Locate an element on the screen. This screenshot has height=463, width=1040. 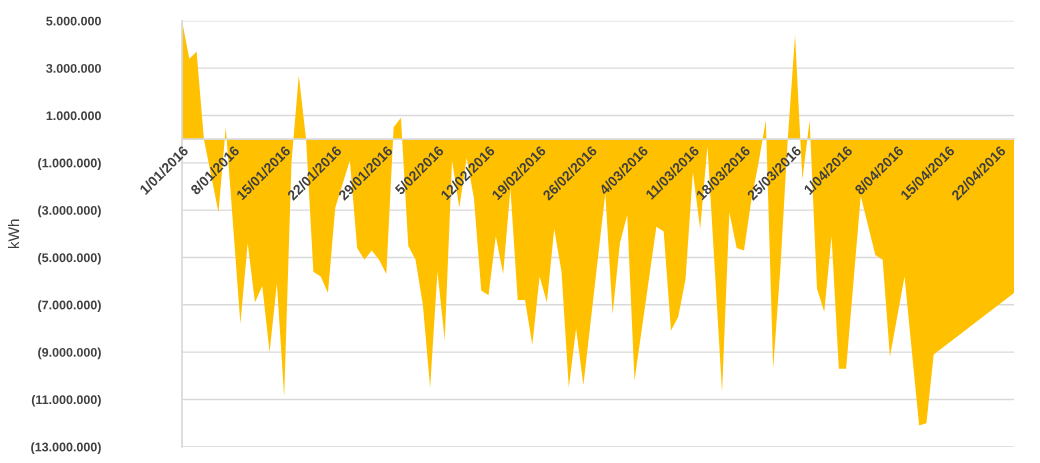
y-tick-label: (9.000.000) is located at coordinates (69, 353).